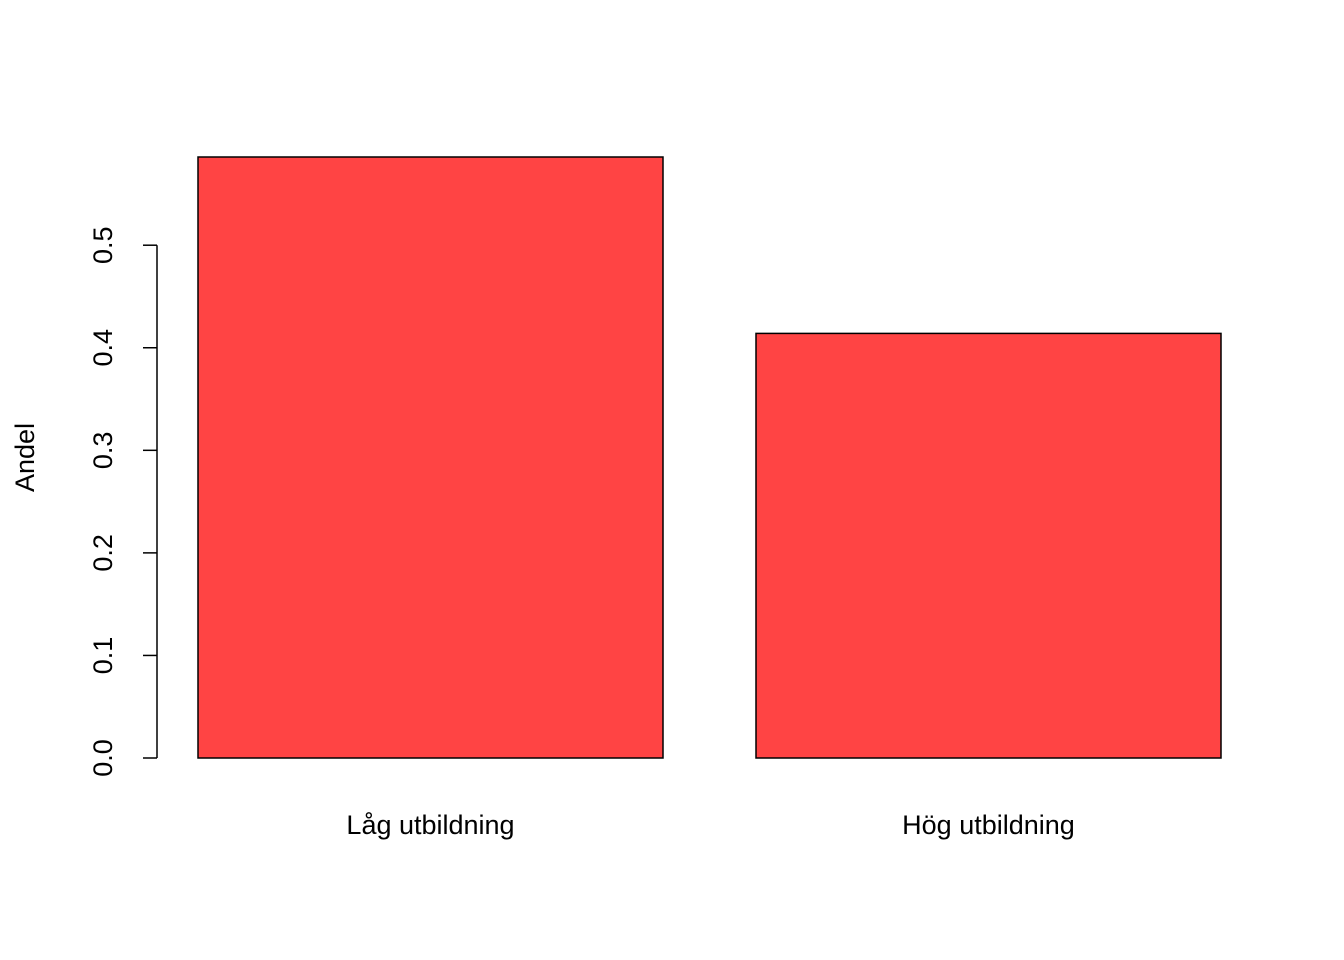 This screenshot has height=960, width=1344. Describe the element at coordinates (103, 348) in the screenshot. I see `y-tick-label: 0.4` at that location.